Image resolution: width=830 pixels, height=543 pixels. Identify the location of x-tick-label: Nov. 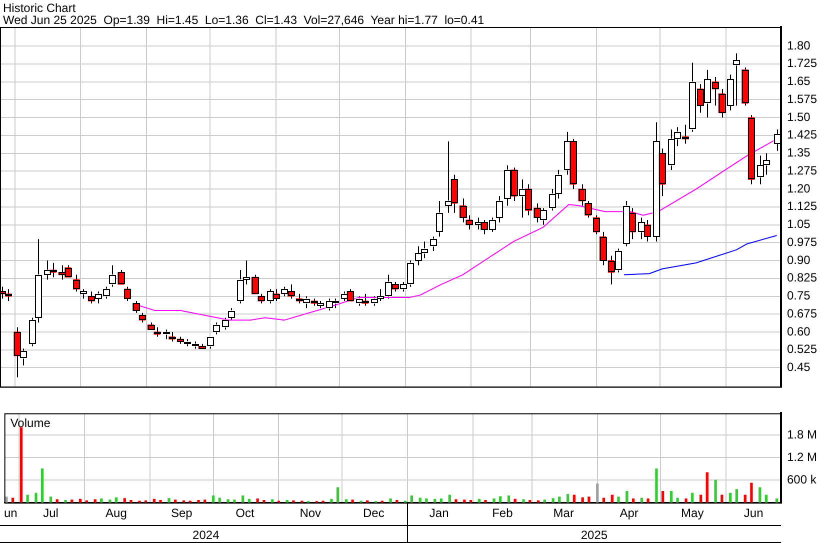
(311, 513).